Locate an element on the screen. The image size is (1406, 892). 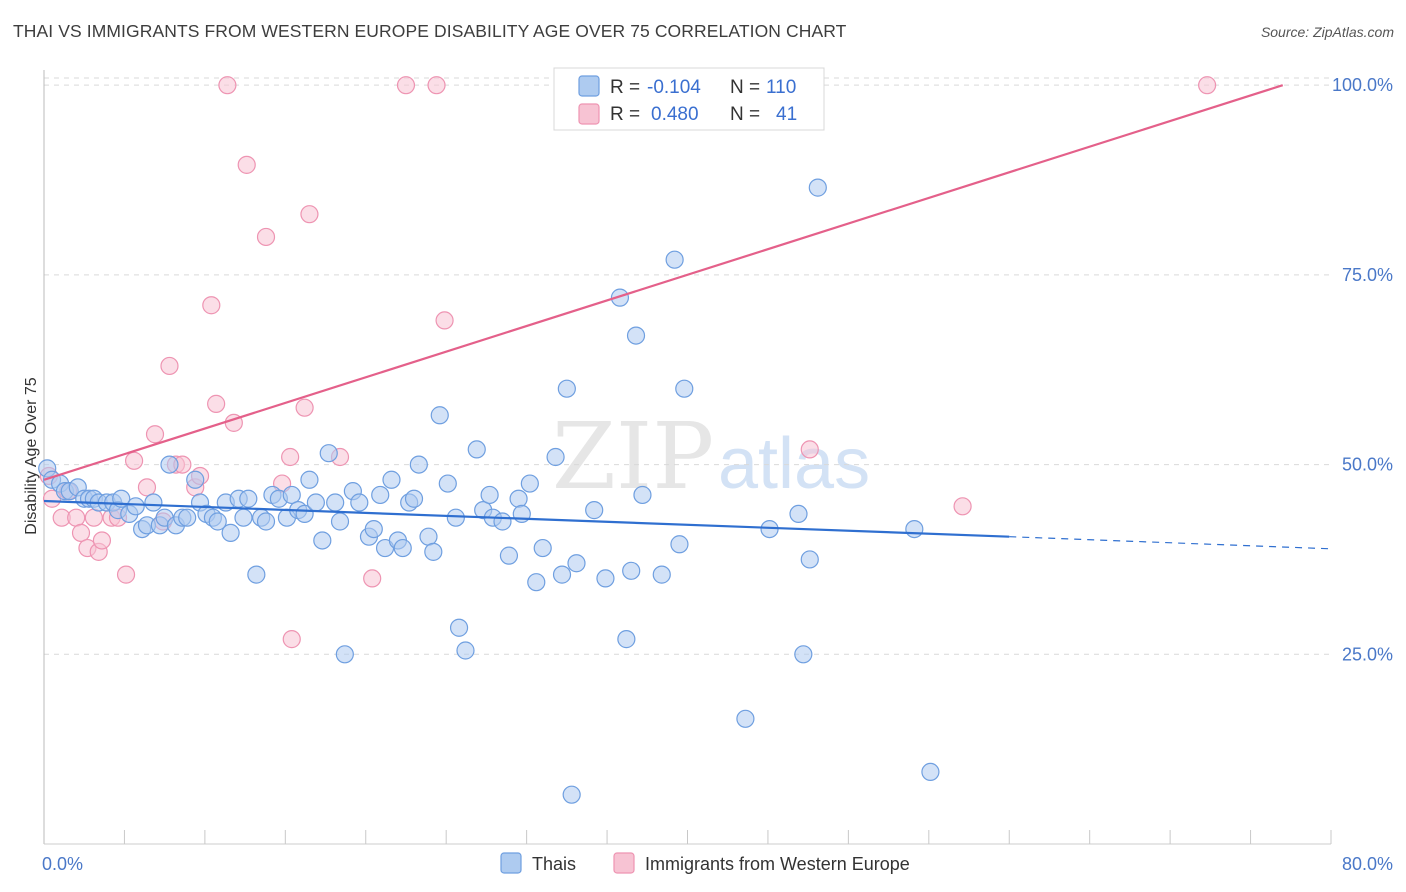
thais-n-value: 110 is located at coordinates (781, 87).